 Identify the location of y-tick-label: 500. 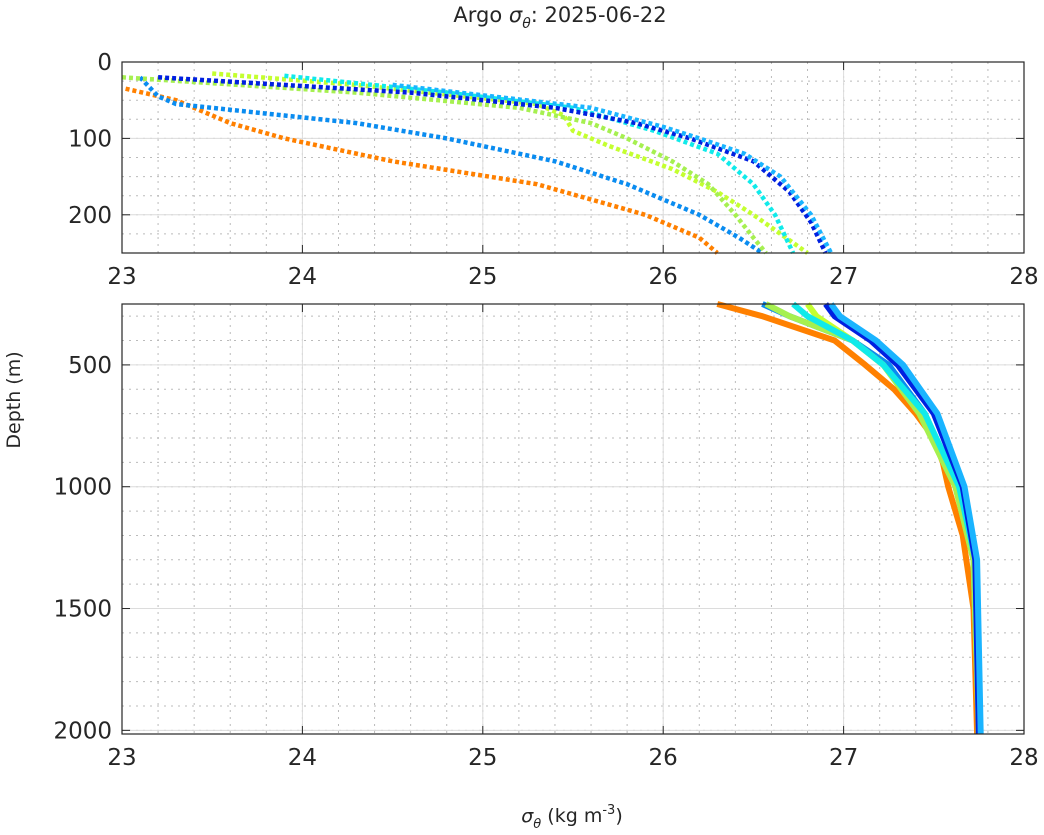
(90, 366).